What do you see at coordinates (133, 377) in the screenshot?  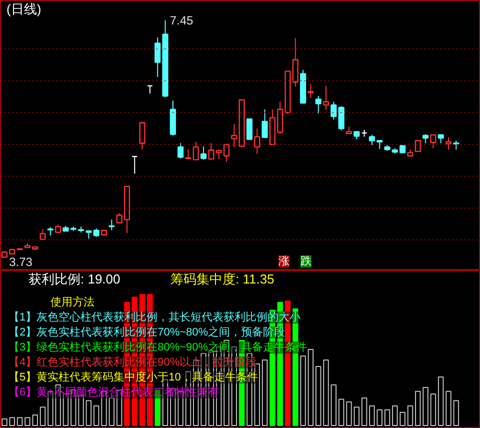 I see `annotation: 【5】黄实柱代表筹码集中度小于10，具备走牛条件` at bounding box center [133, 377].